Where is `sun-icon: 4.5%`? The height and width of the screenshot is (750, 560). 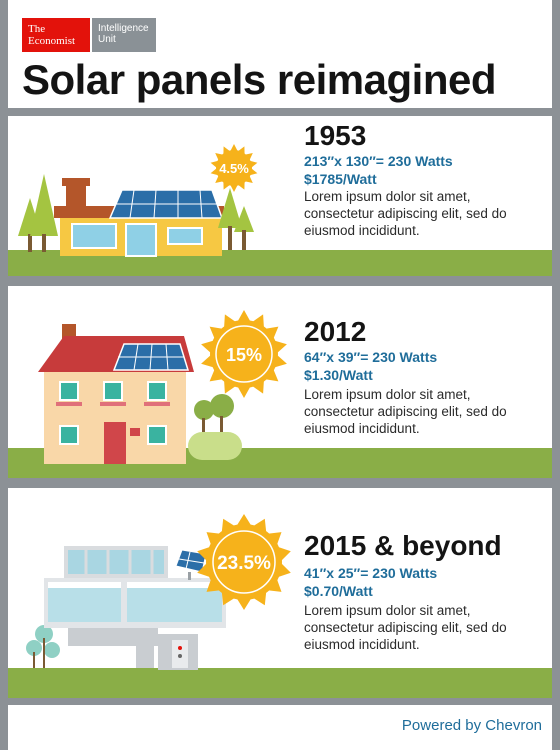
sun-icon: 4.5% is located at coordinates (234, 168).